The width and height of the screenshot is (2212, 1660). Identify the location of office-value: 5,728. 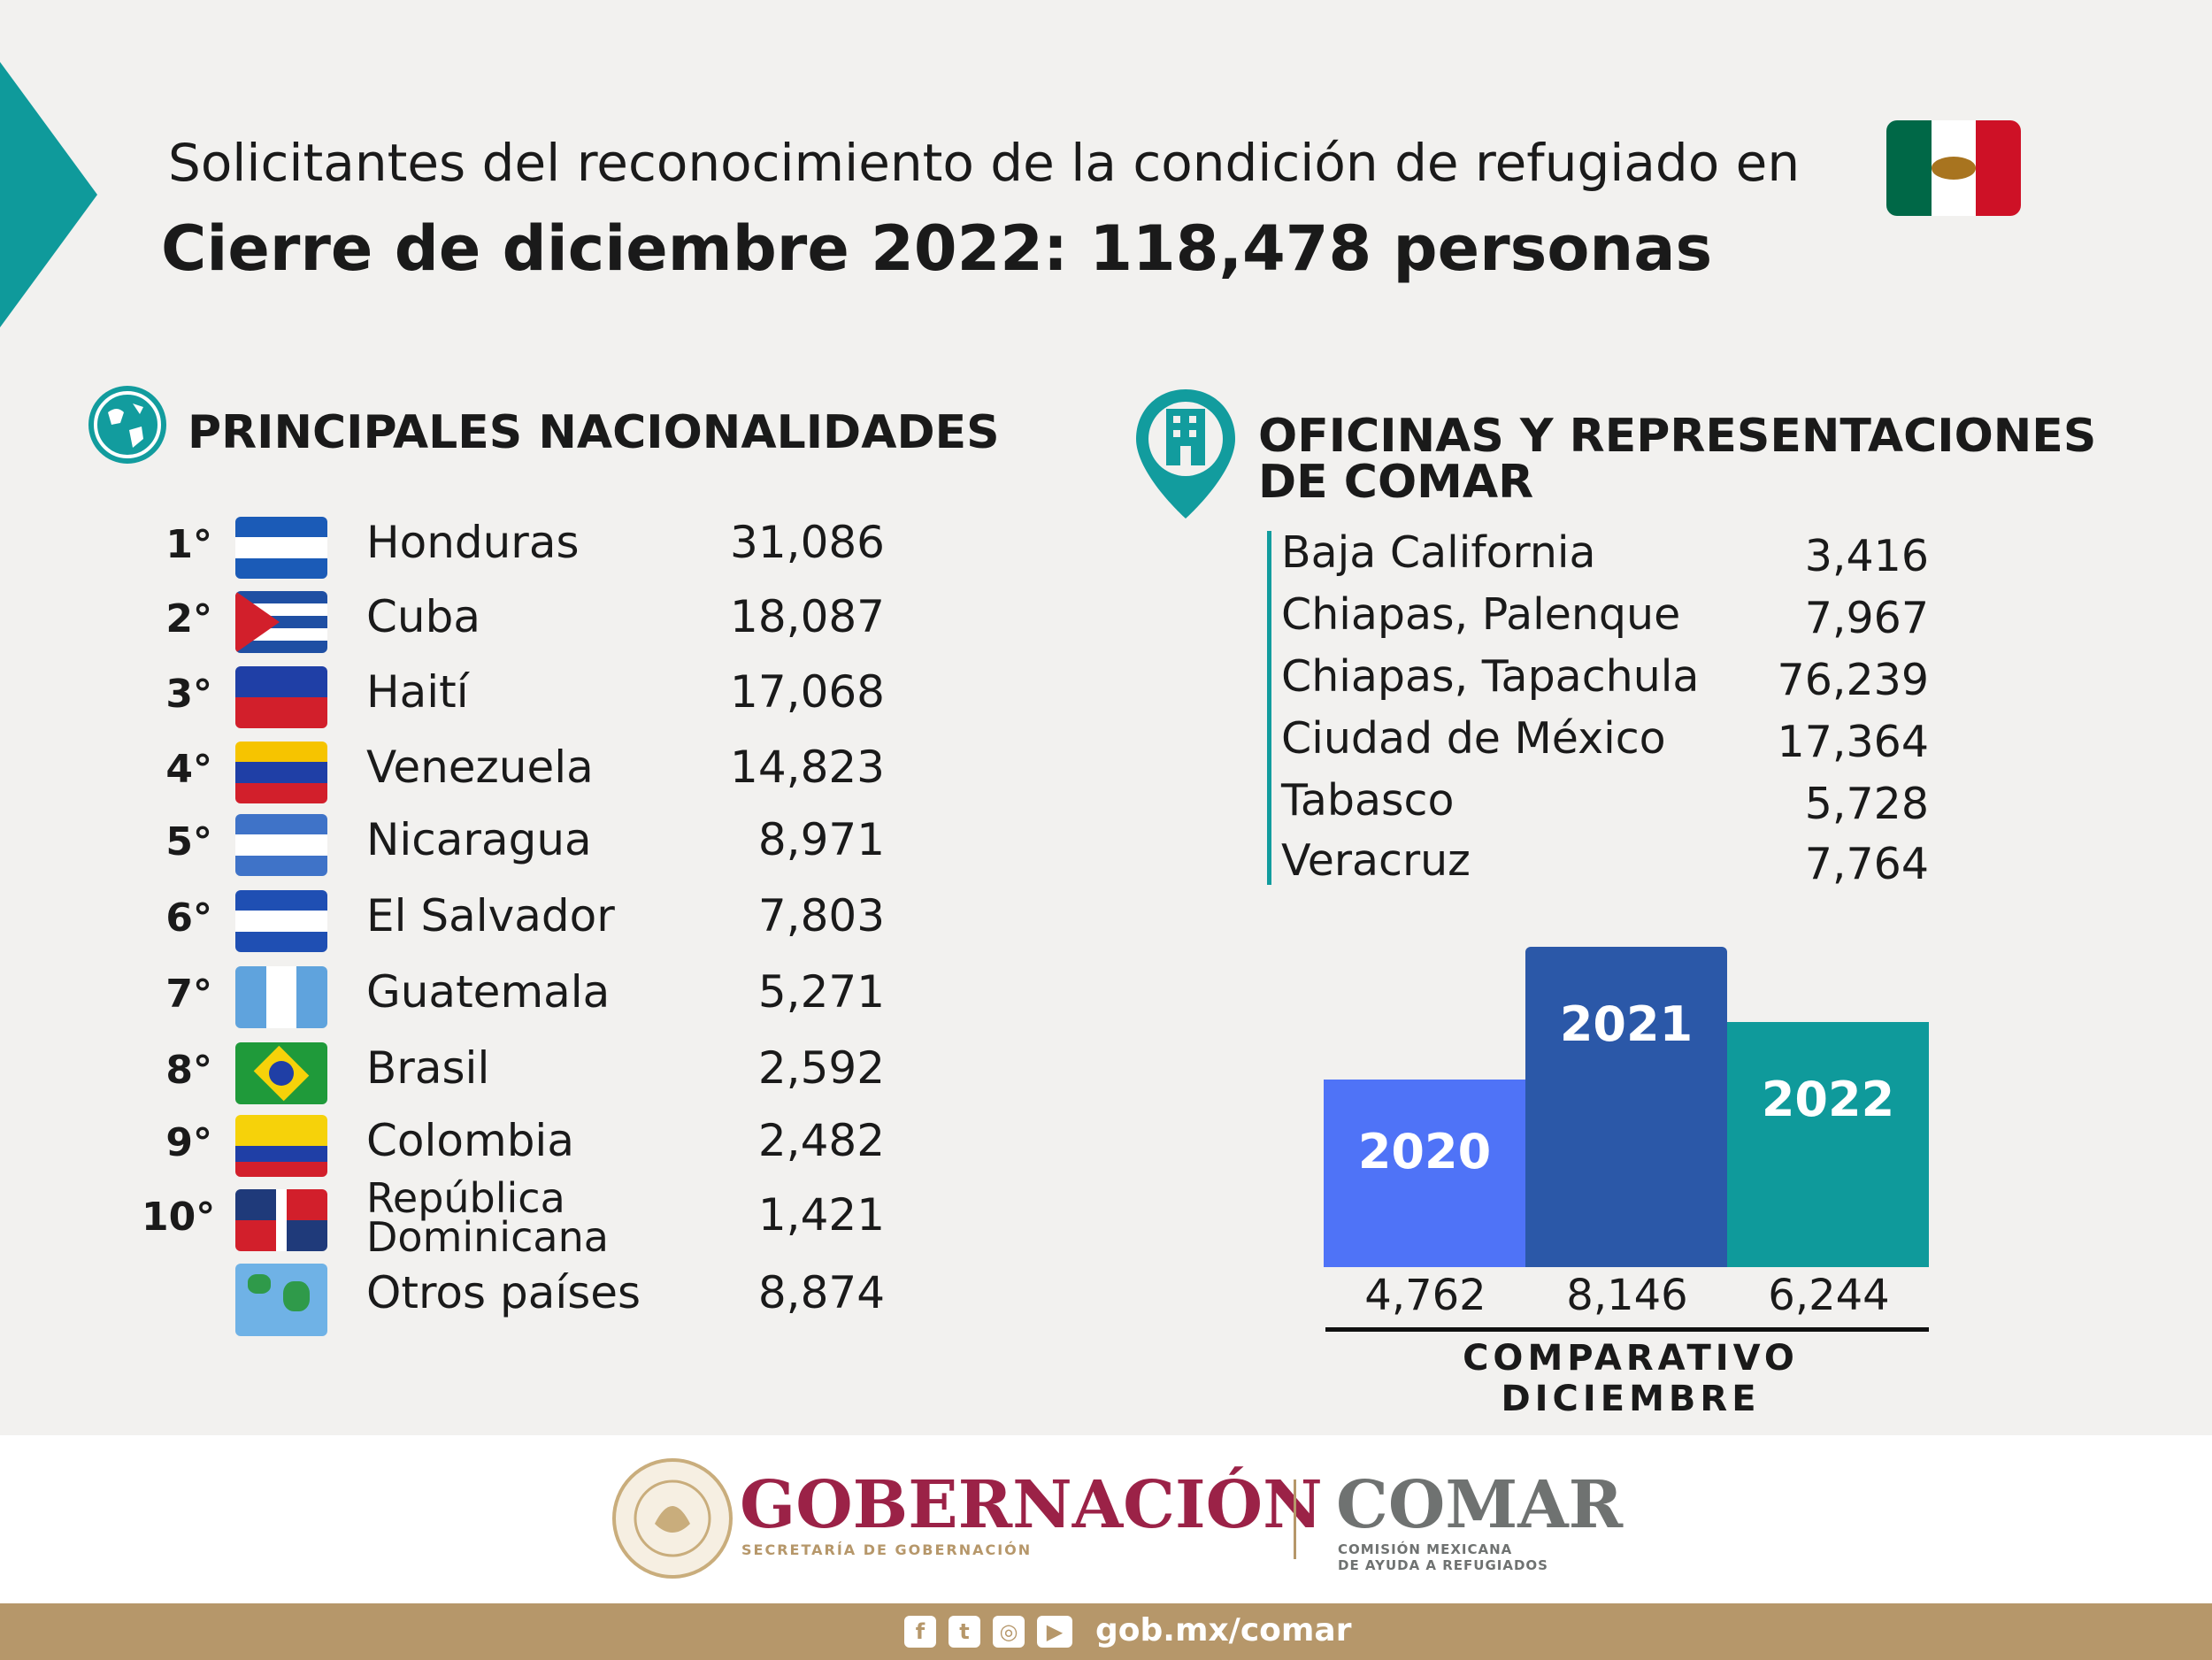
(1866, 804).